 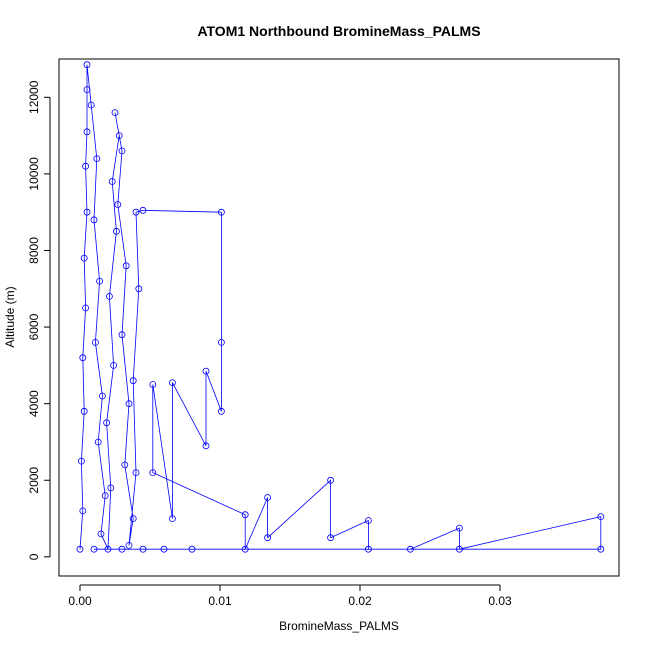 What do you see at coordinates (80, 601) in the screenshot?
I see `x-tick-label: 0.00` at bounding box center [80, 601].